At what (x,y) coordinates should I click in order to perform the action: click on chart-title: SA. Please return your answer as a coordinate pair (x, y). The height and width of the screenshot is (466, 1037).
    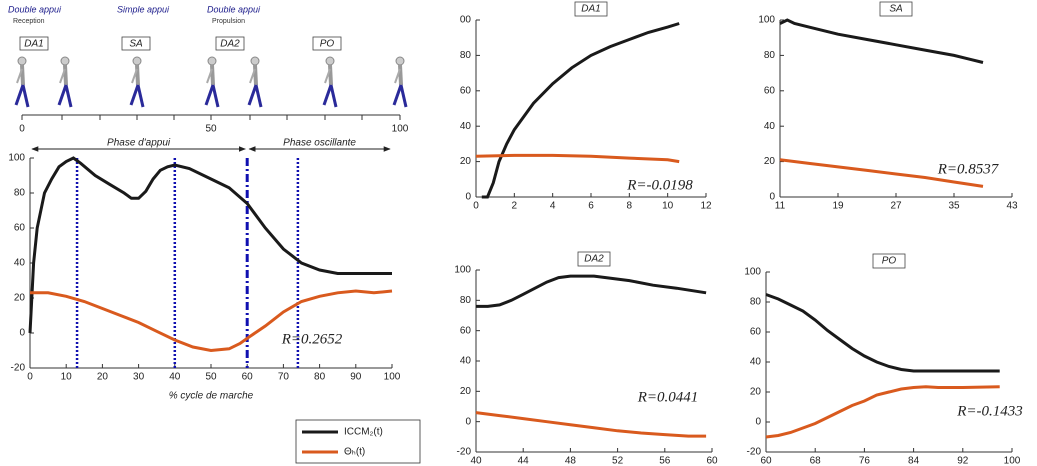
    Looking at the image, I should click on (896, 9).